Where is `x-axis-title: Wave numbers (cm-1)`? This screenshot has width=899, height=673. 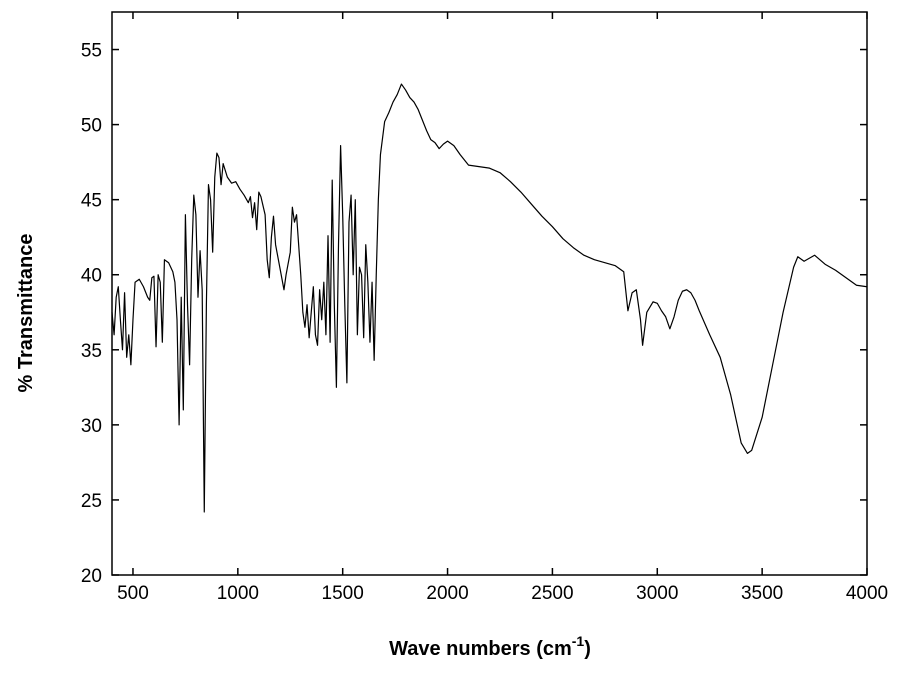 x-axis-title: Wave numbers (cm-1) is located at coordinates (490, 646).